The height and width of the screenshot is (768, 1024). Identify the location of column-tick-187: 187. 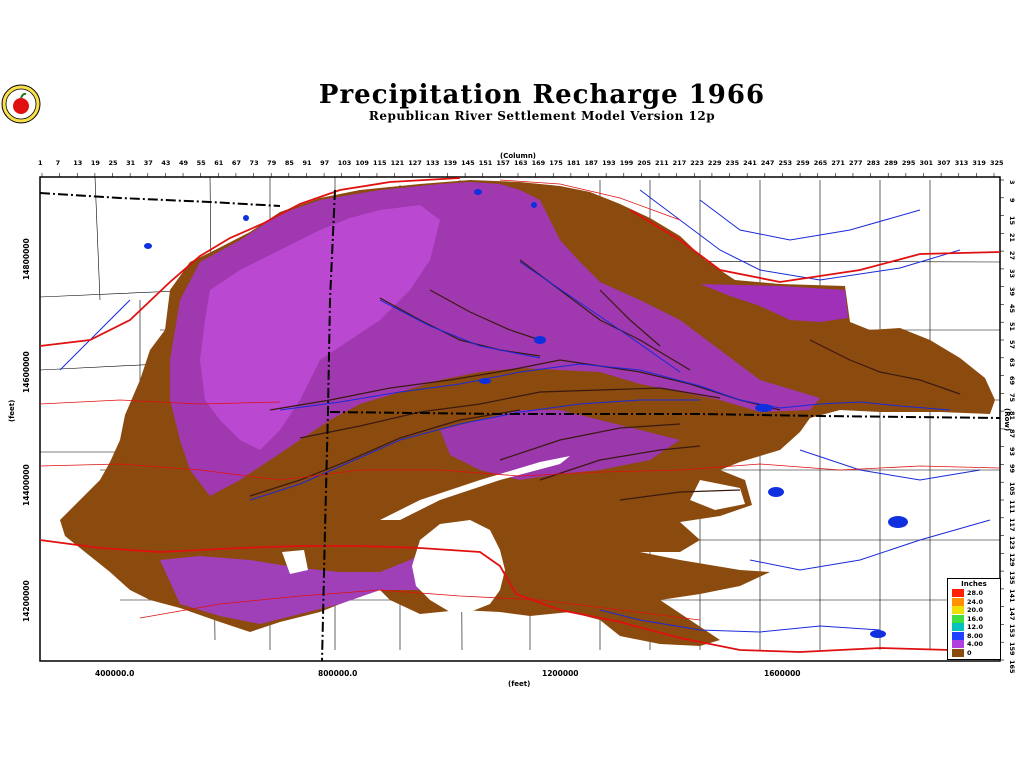
(591, 163).